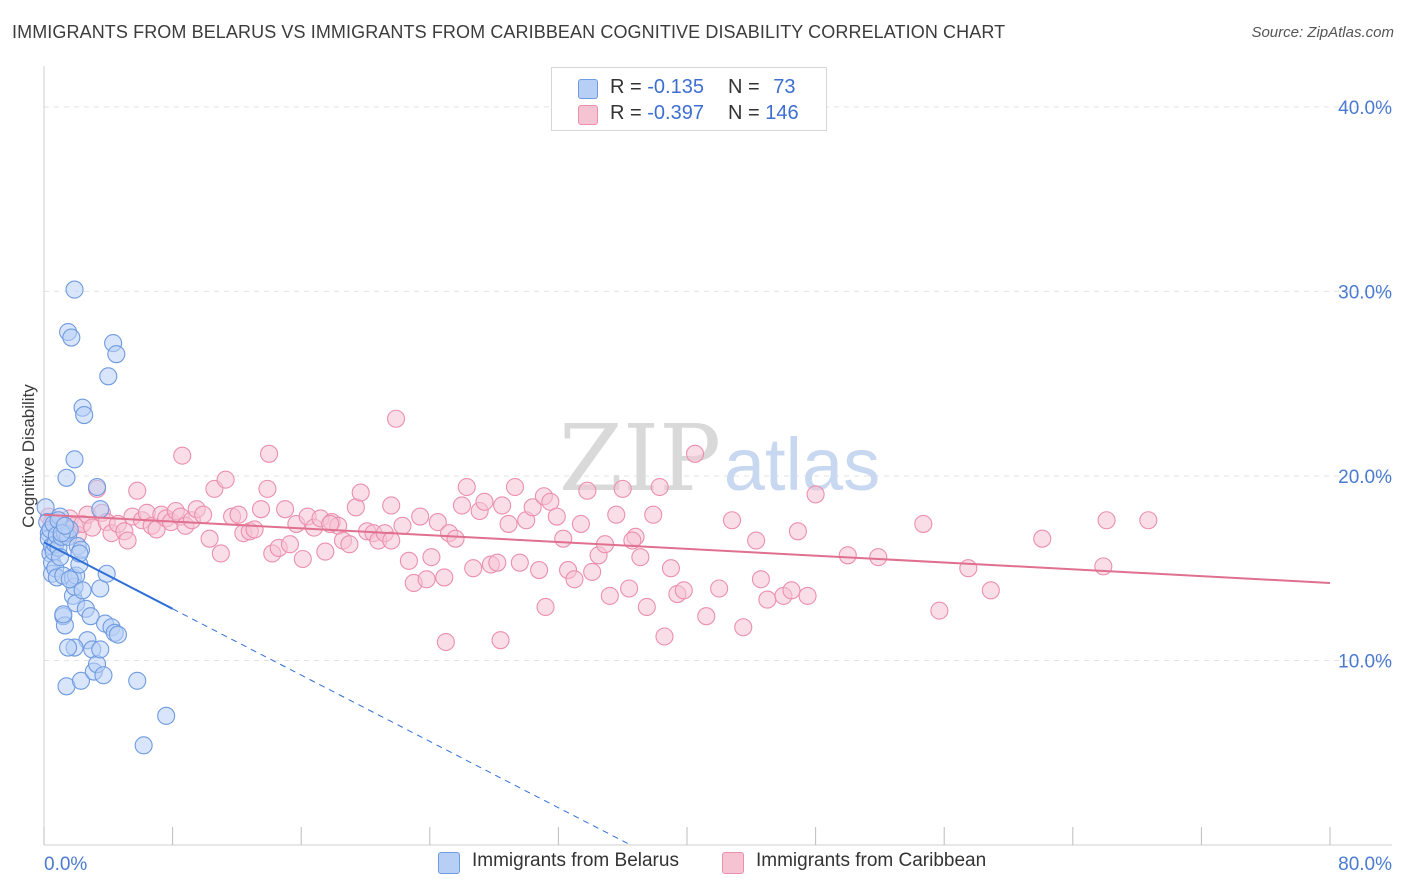 The image size is (1406, 892). What do you see at coordinates (733, 863) in the screenshot?
I see `legend-swatch-caribbean-bottom` at bounding box center [733, 863].